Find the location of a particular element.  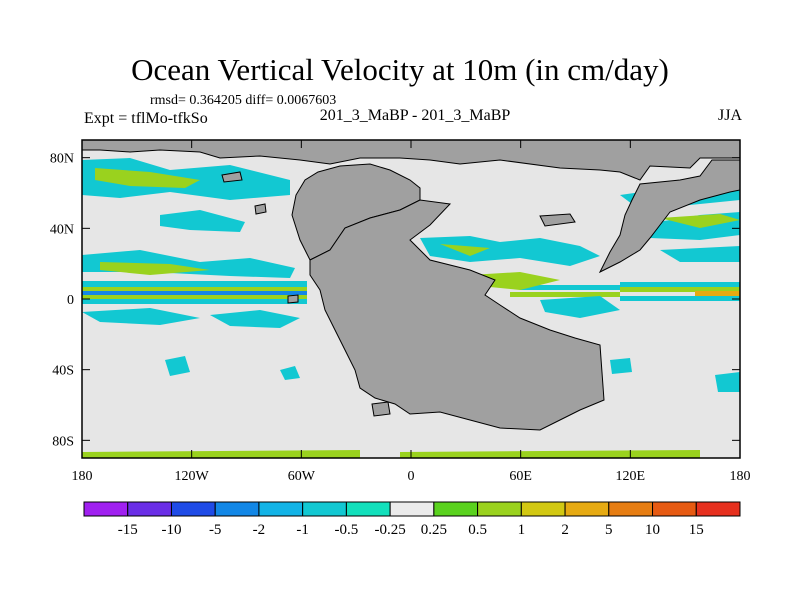

colorbar-label: 0.5 is located at coordinates (477, 530).